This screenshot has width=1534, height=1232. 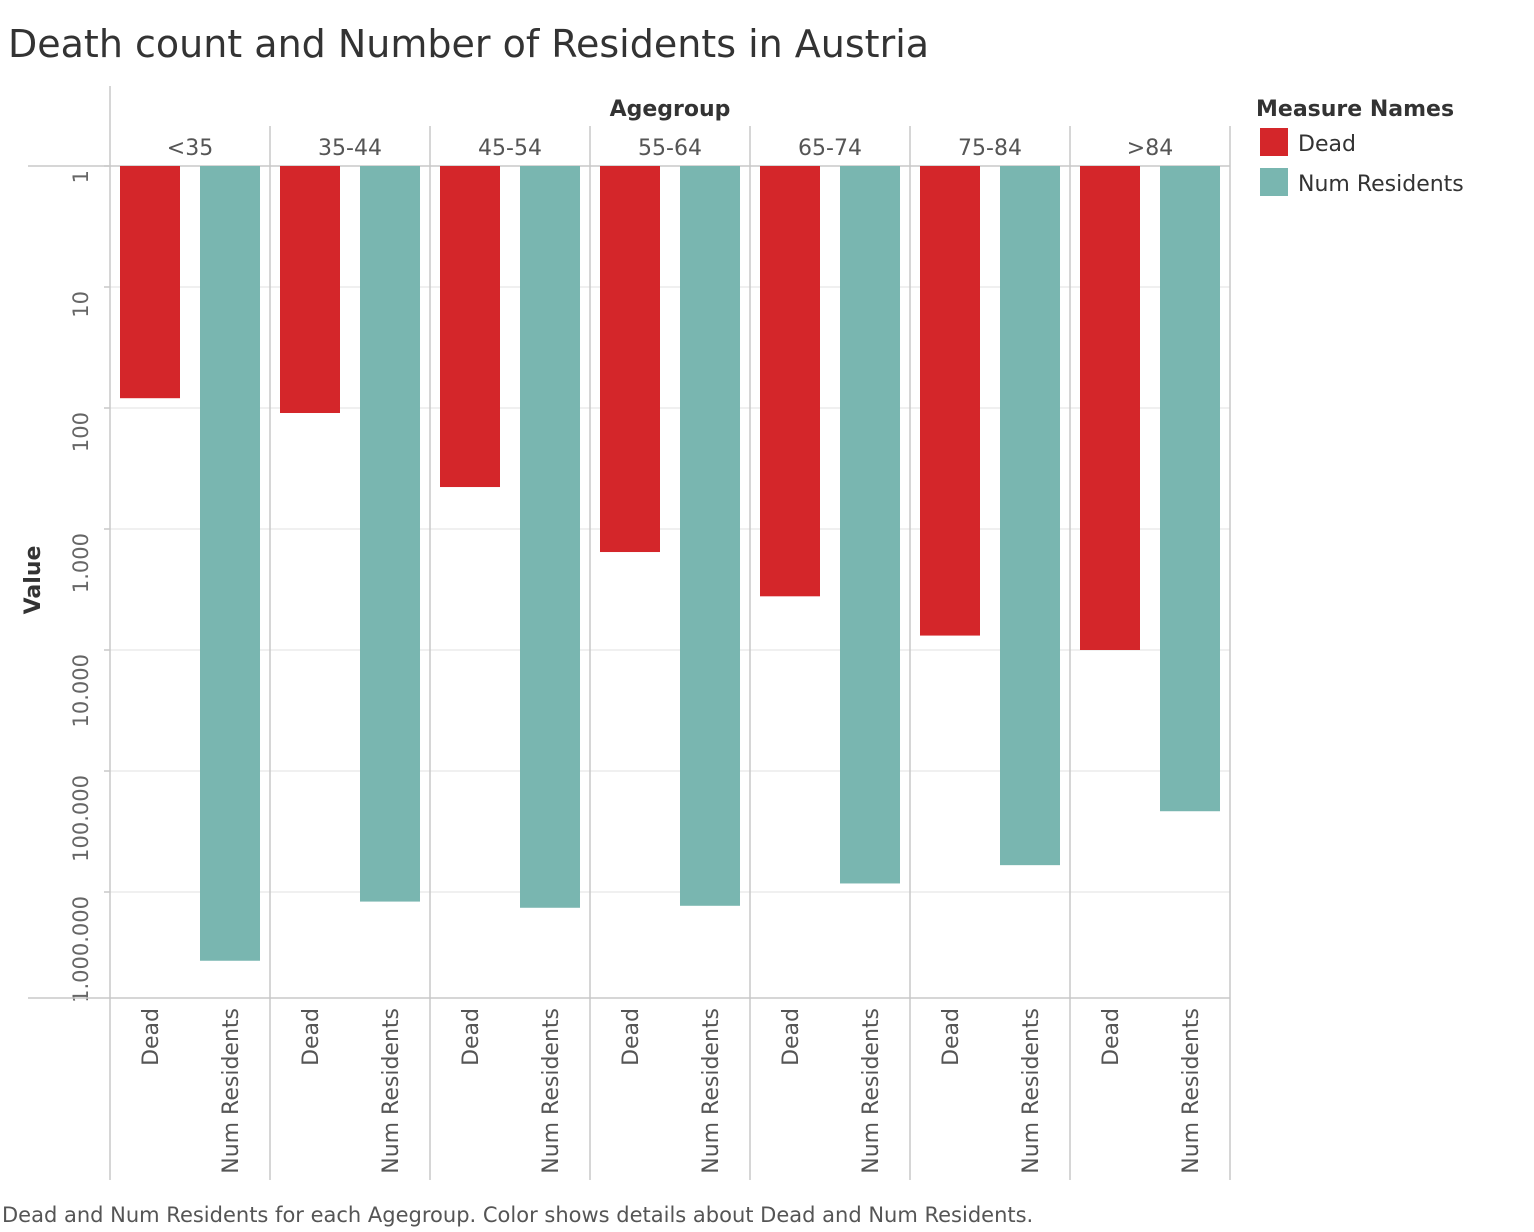 What do you see at coordinates (830, 148) in the screenshot?
I see `agegroup-label-4: 65-74` at bounding box center [830, 148].